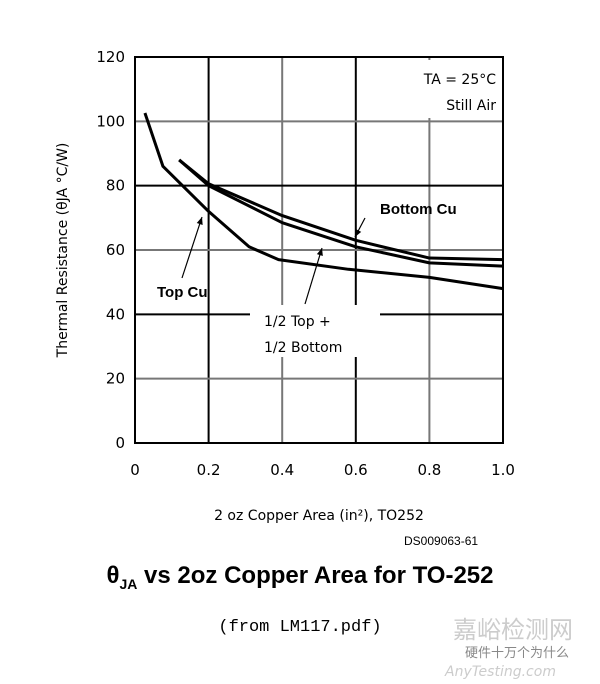 Image resolution: width=600 pixels, height=684 pixels. What do you see at coordinates (282, 470) in the screenshot?
I see `x-tick-label: 0.4` at bounding box center [282, 470].